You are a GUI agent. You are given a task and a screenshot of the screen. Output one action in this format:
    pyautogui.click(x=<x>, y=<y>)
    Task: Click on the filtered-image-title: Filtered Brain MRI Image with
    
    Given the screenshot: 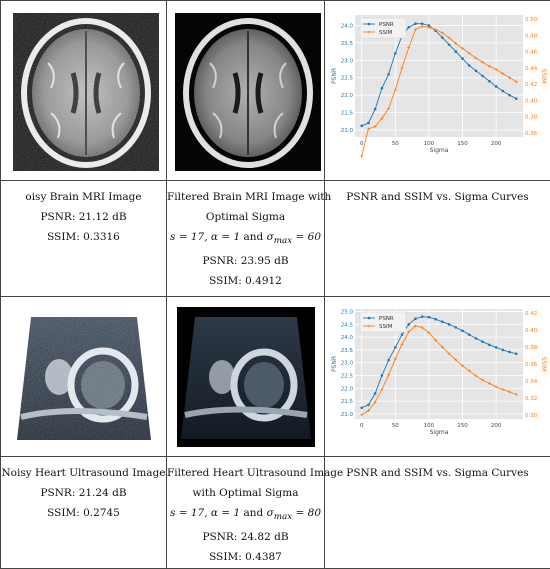 What is the action you would take?
    pyautogui.click(x=245, y=197)
    